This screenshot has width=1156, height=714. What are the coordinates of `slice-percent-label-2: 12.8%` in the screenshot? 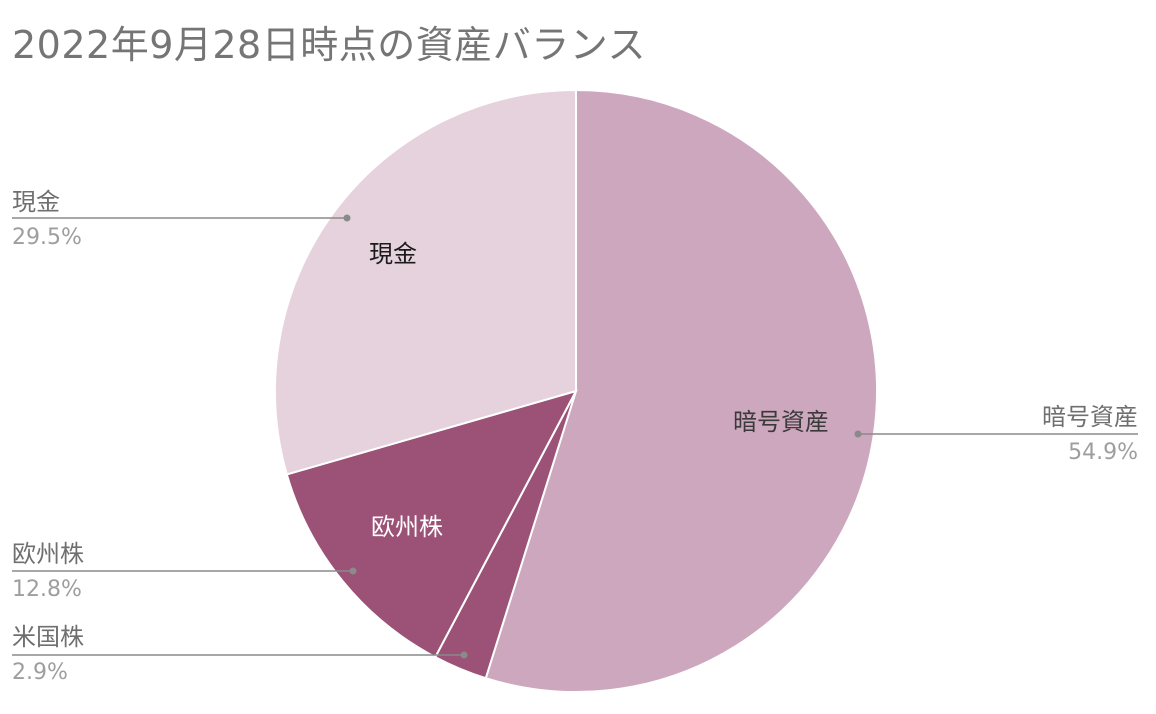 It's located at (47, 589).